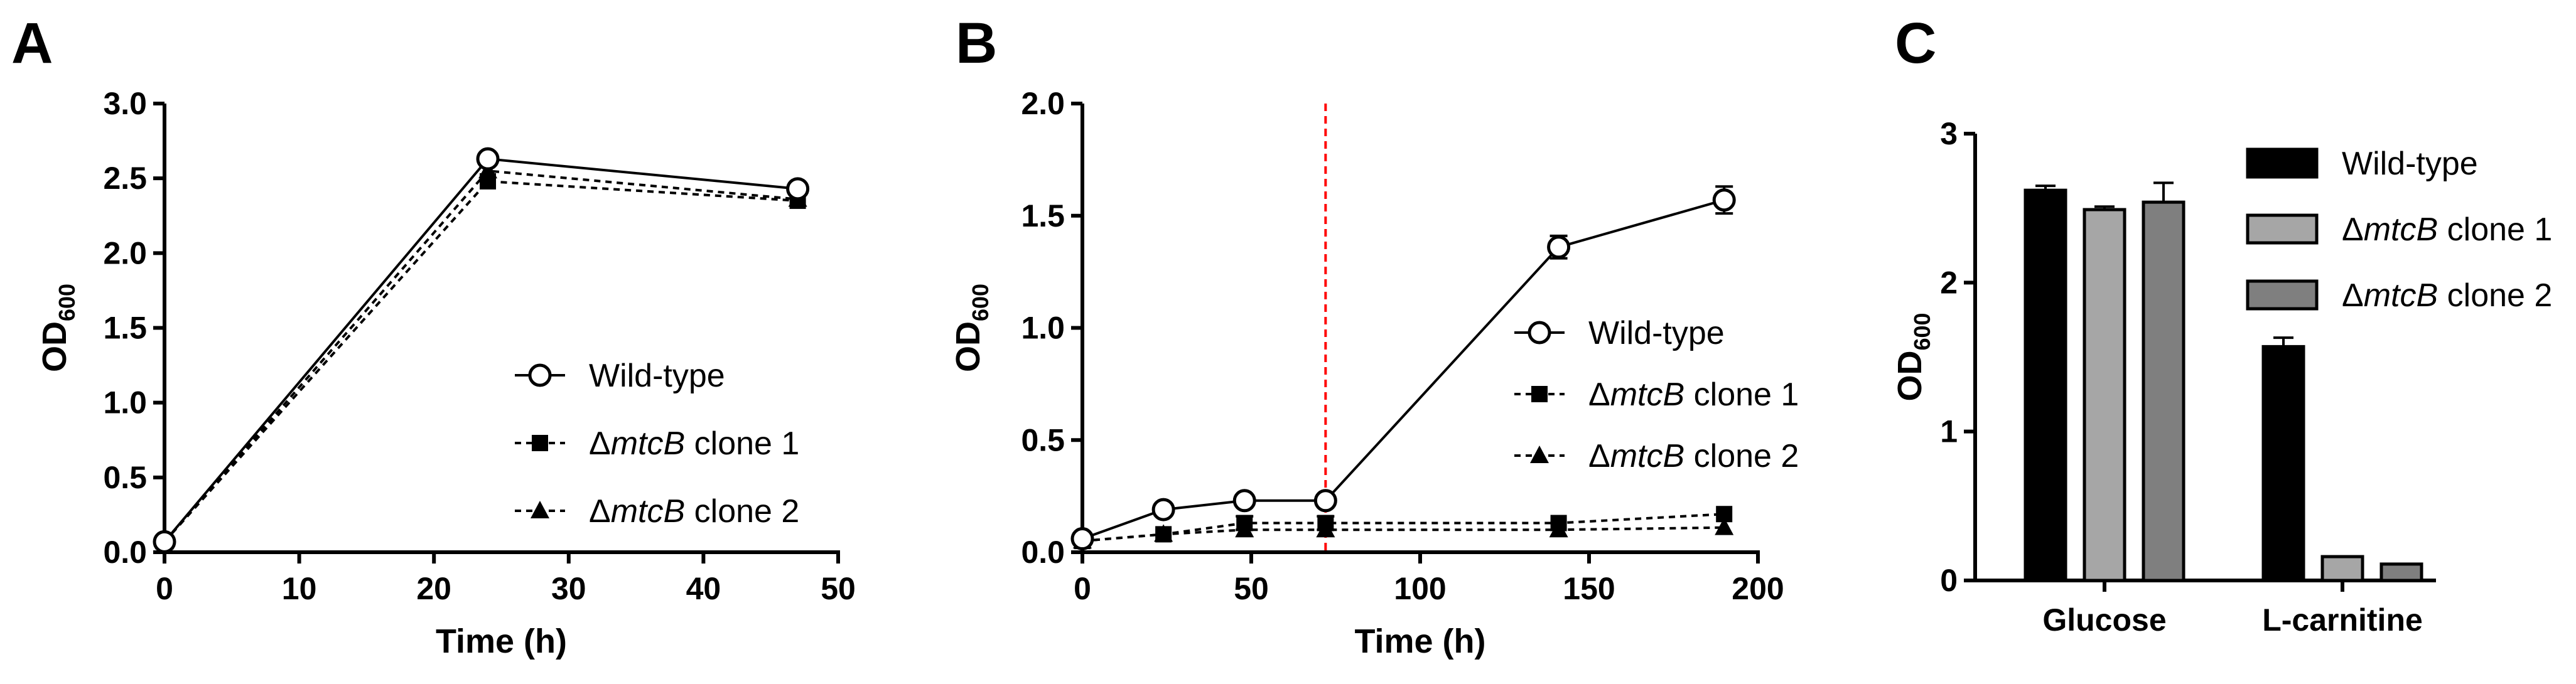 Image resolution: width=2576 pixels, height=684 pixels. What do you see at coordinates (694, 444) in the screenshot?
I see `panel-a-legend-label: ΔmtcB clone 1` at bounding box center [694, 444].